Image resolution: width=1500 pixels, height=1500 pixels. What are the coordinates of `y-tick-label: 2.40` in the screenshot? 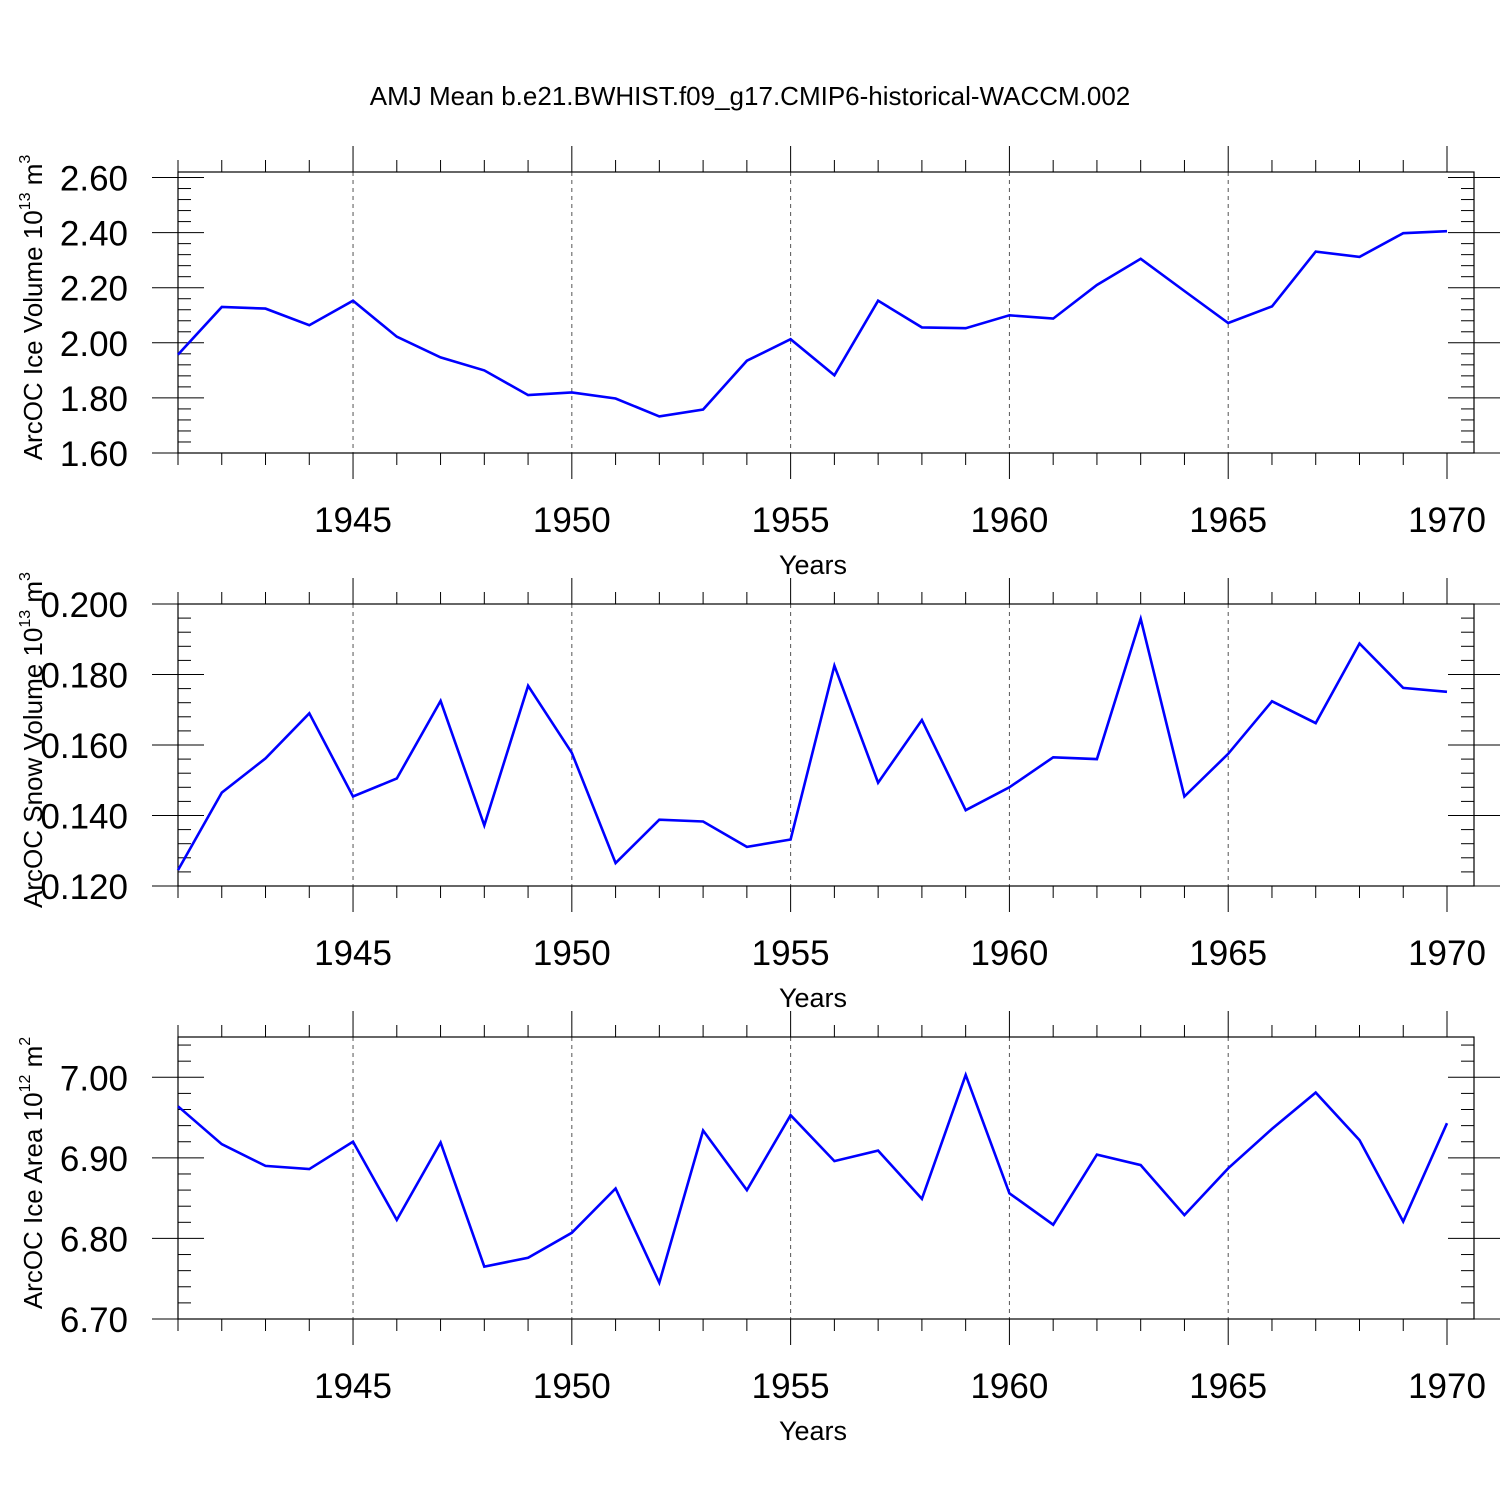 It's located at (94, 234).